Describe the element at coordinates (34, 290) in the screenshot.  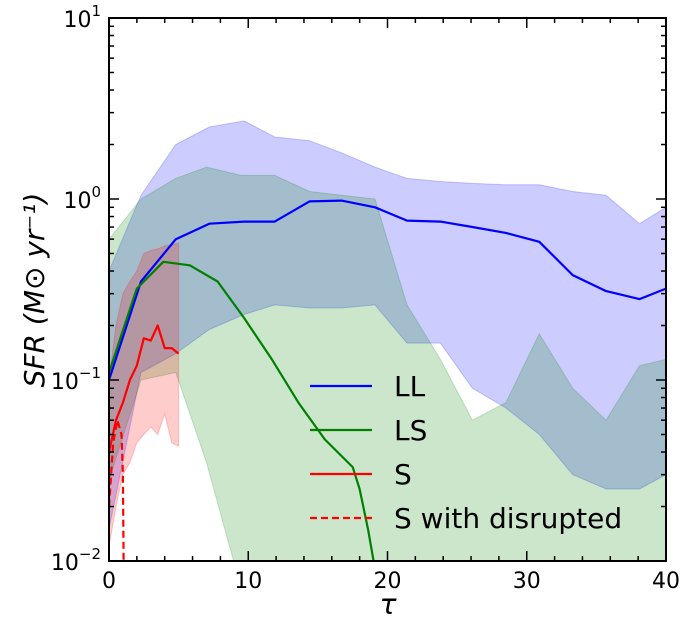
I see `y-axis-label: SFR (M⊙ yr⁻¹)` at that location.